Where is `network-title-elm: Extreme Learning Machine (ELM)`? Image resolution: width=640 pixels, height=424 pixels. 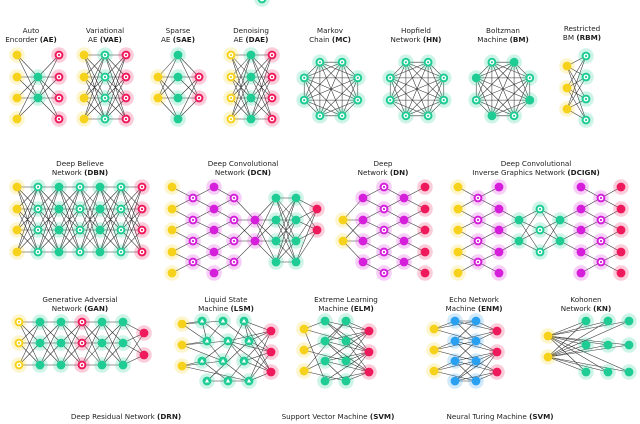
network-title-elm: Extreme Learning Machine (ELM) is located at coordinates (346, 304).